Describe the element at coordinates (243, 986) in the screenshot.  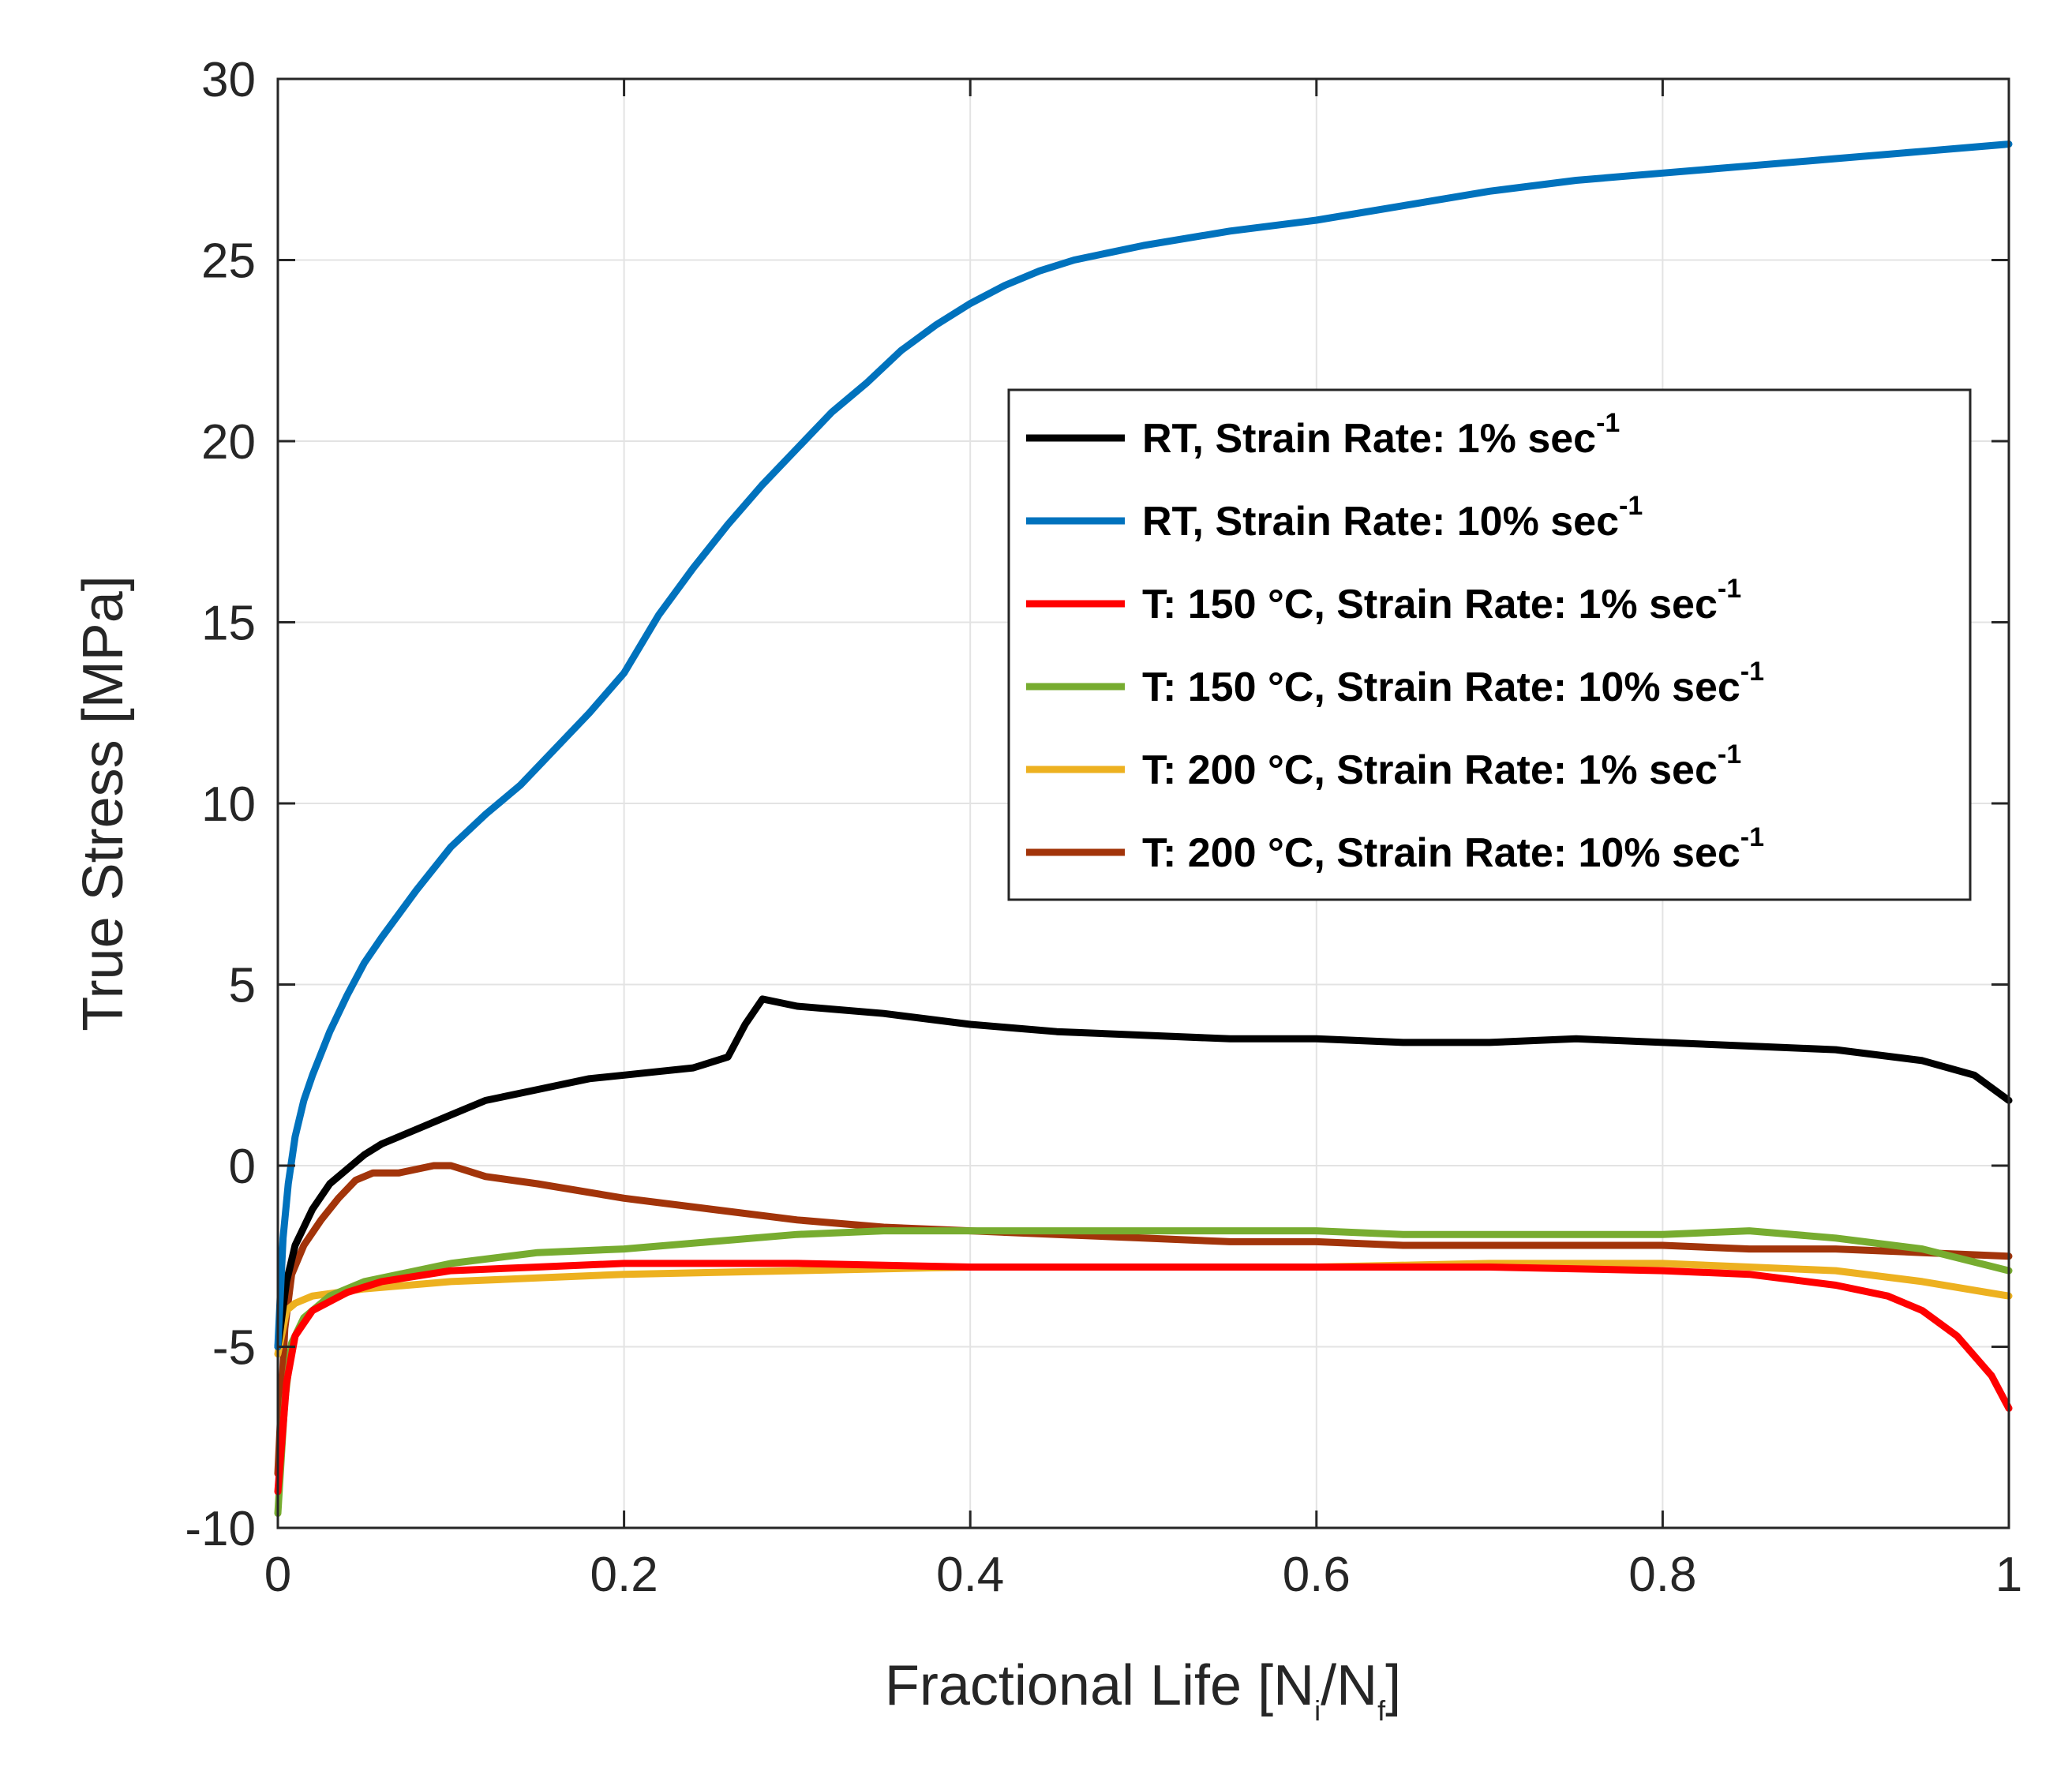
I see `y-tick-label: 5` at that location.